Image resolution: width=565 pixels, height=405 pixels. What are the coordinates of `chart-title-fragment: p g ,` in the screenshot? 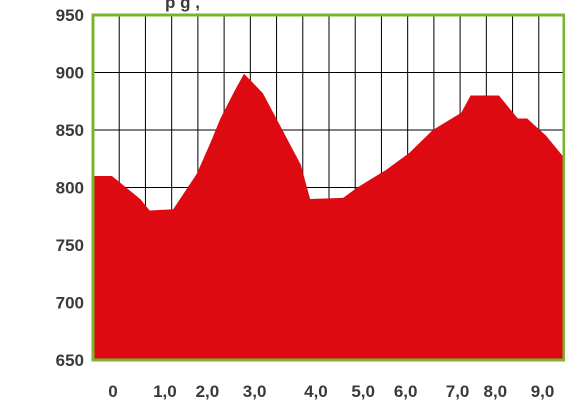 It's located at (182, 6).